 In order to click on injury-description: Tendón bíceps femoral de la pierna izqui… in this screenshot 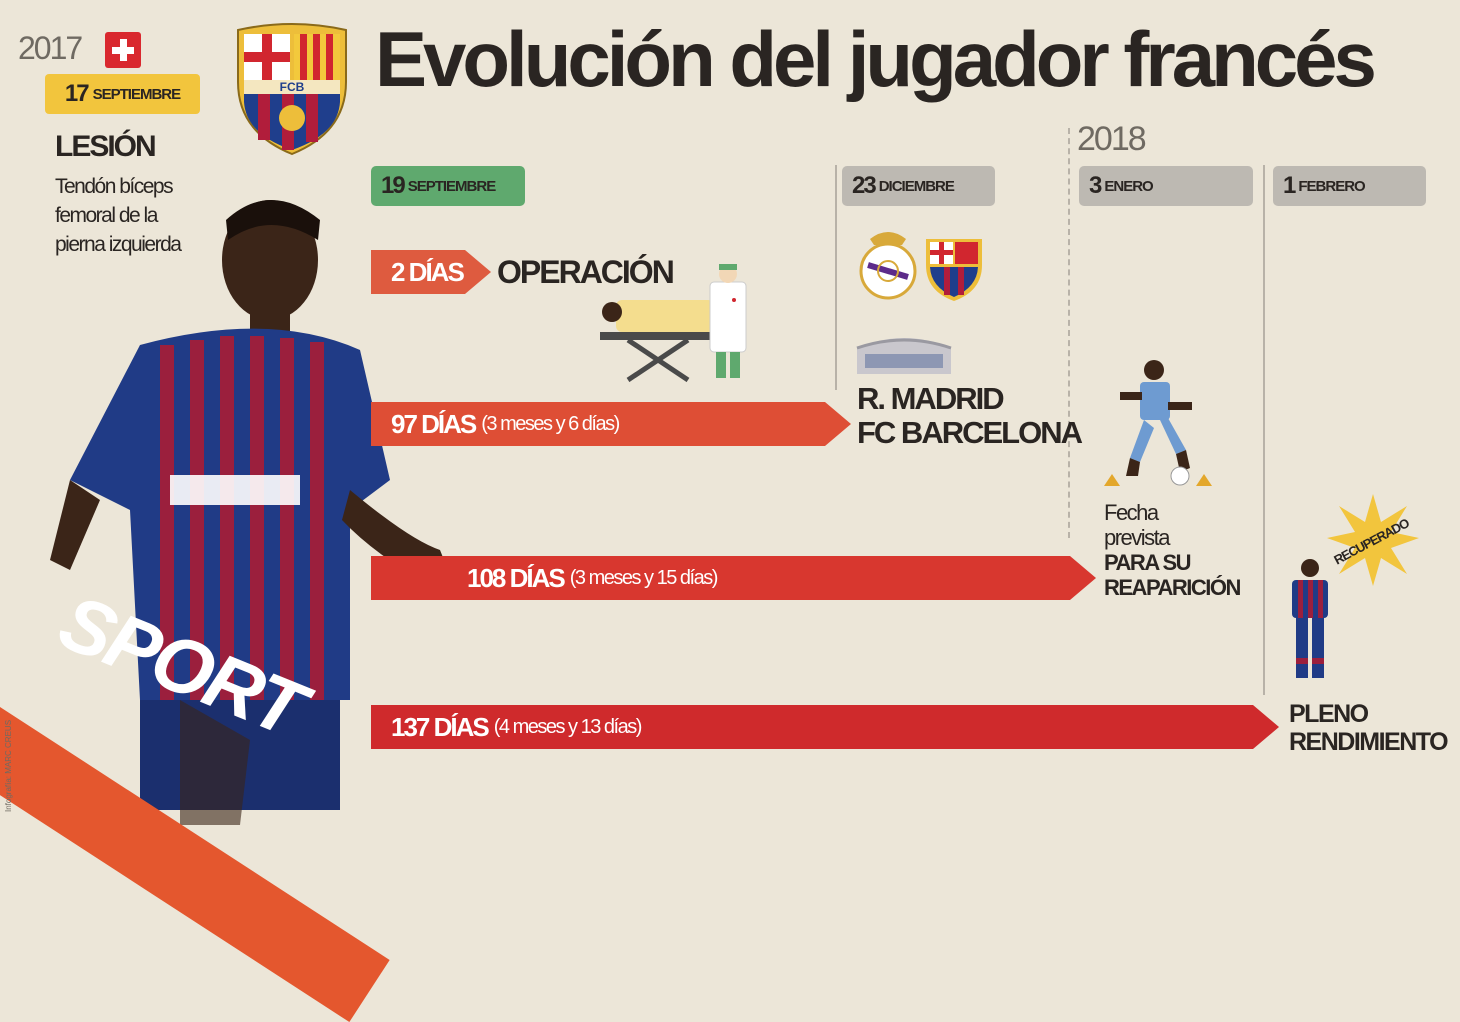, I will do `click(118, 215)`.